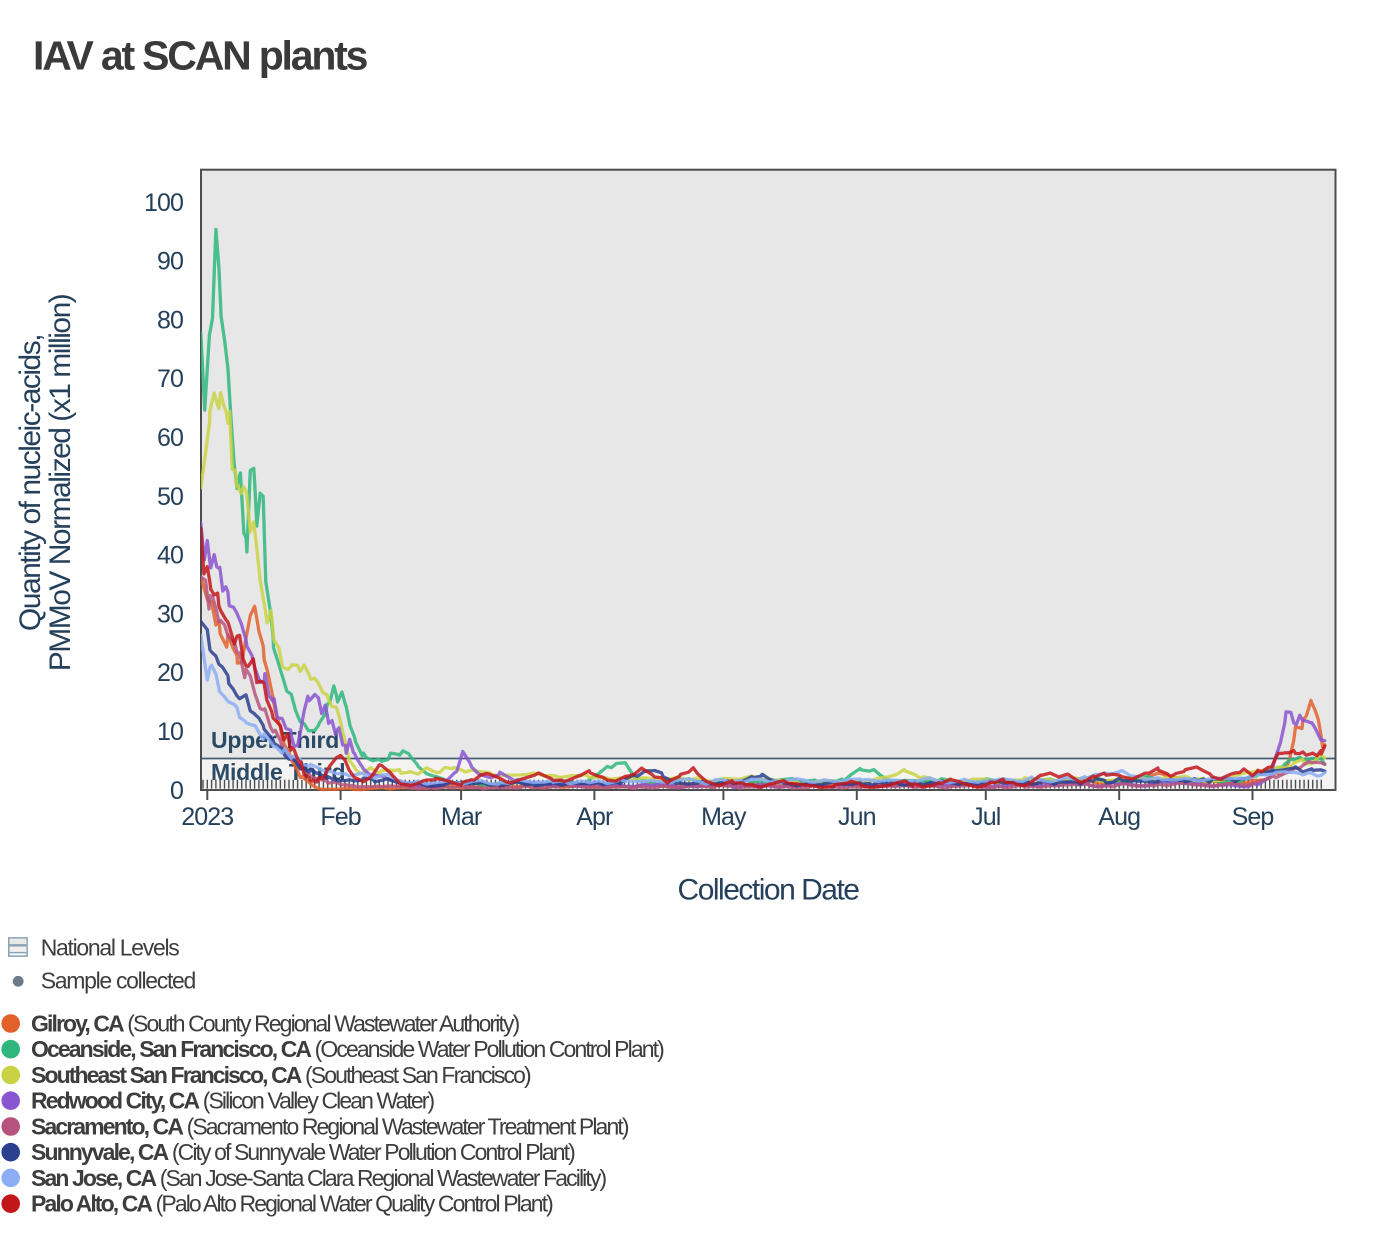 The width and height of the screenshot is (1376, 1234). I want to click on svg-text: 40, so click(170, 556).